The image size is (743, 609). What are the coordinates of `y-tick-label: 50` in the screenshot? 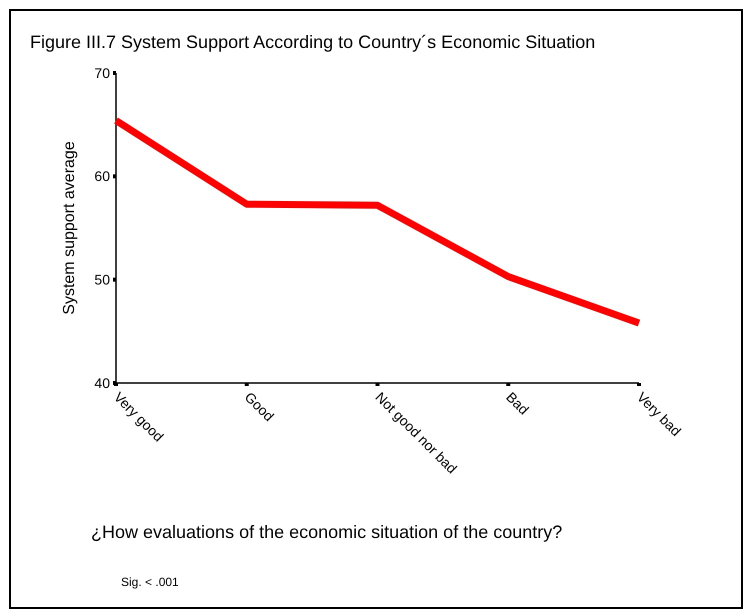 It's located at (102, 280).